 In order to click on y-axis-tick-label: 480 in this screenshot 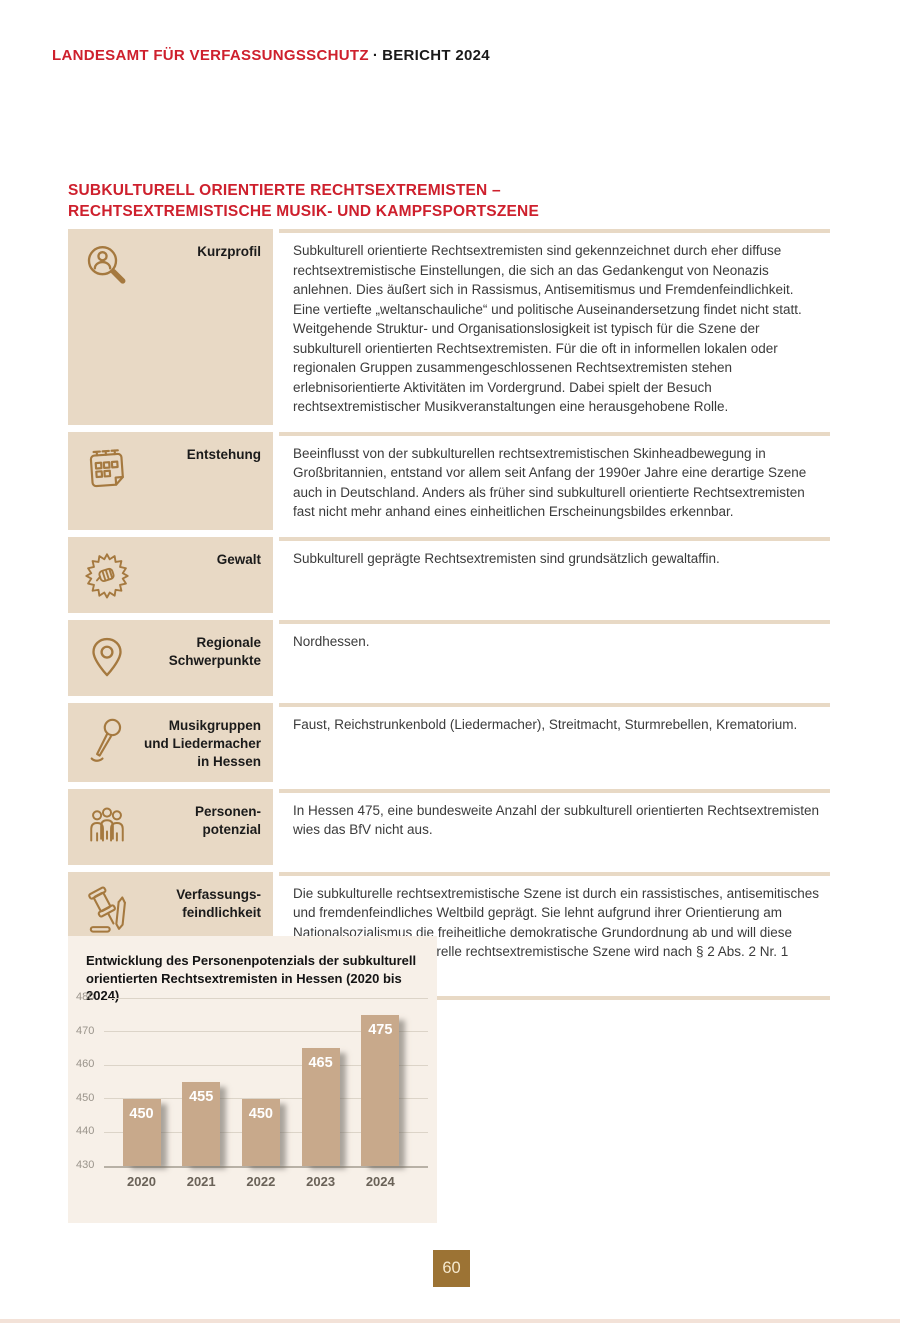, I will do `click(85, 997)`.